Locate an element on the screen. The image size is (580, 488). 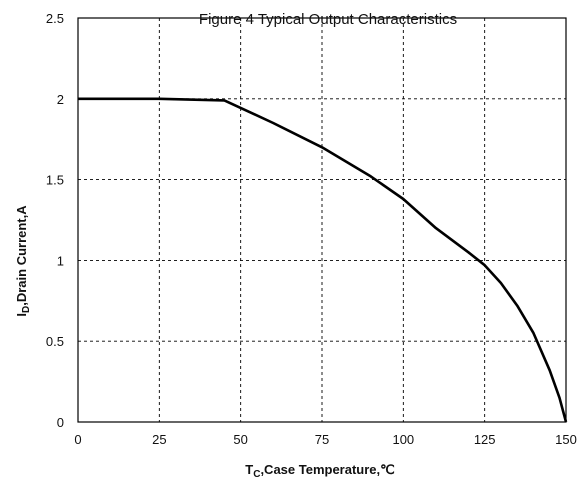
x-tick-label: 25 is located at coordinates (159, 439).